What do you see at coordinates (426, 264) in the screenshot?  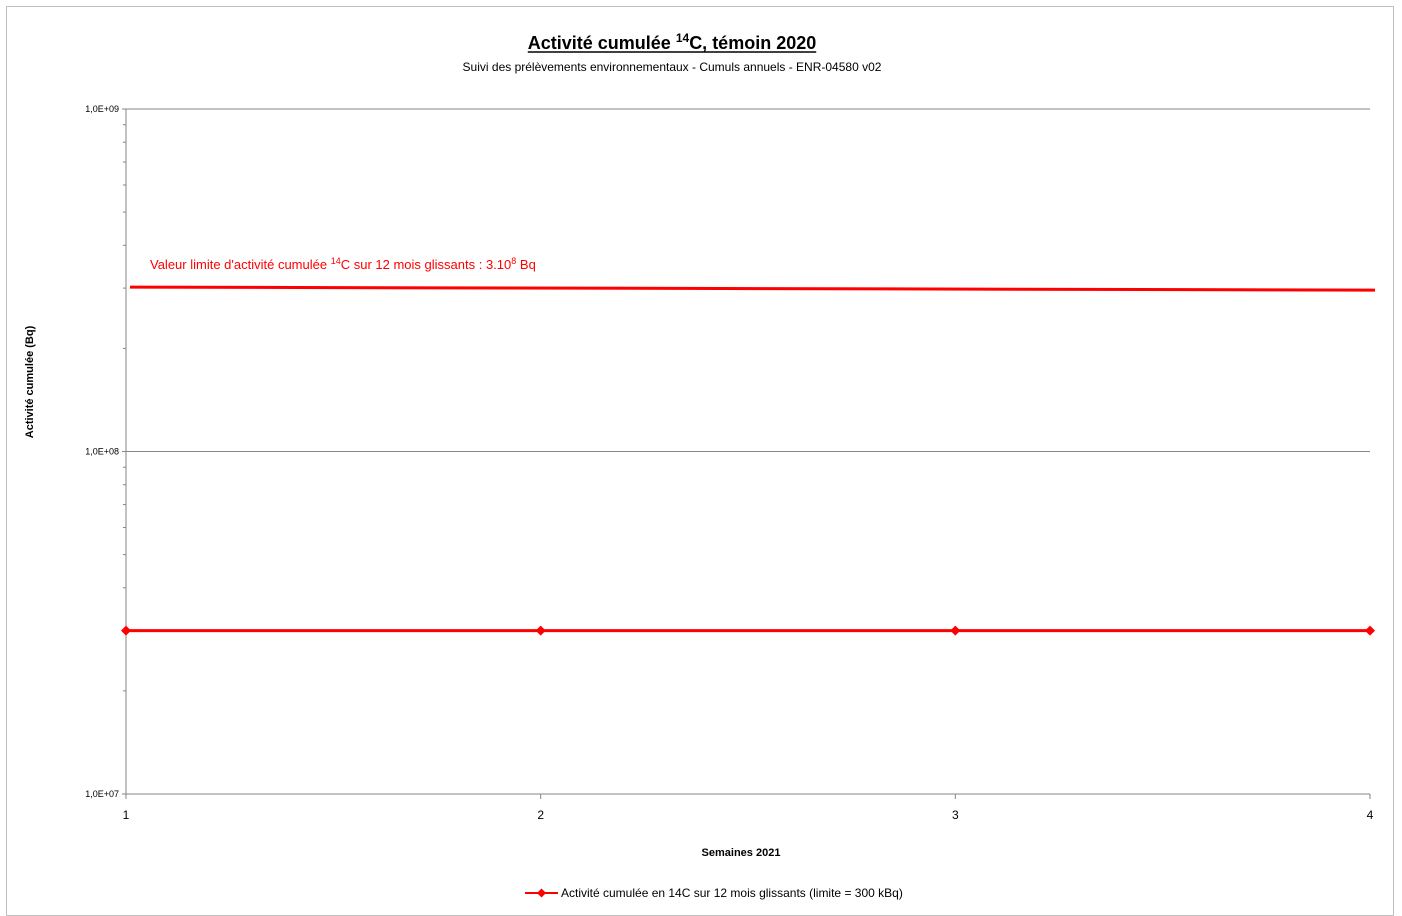 I see `limit-annotation-mid: C sur 12 mois glissants : 3.10` at bounding box center [426, 264].